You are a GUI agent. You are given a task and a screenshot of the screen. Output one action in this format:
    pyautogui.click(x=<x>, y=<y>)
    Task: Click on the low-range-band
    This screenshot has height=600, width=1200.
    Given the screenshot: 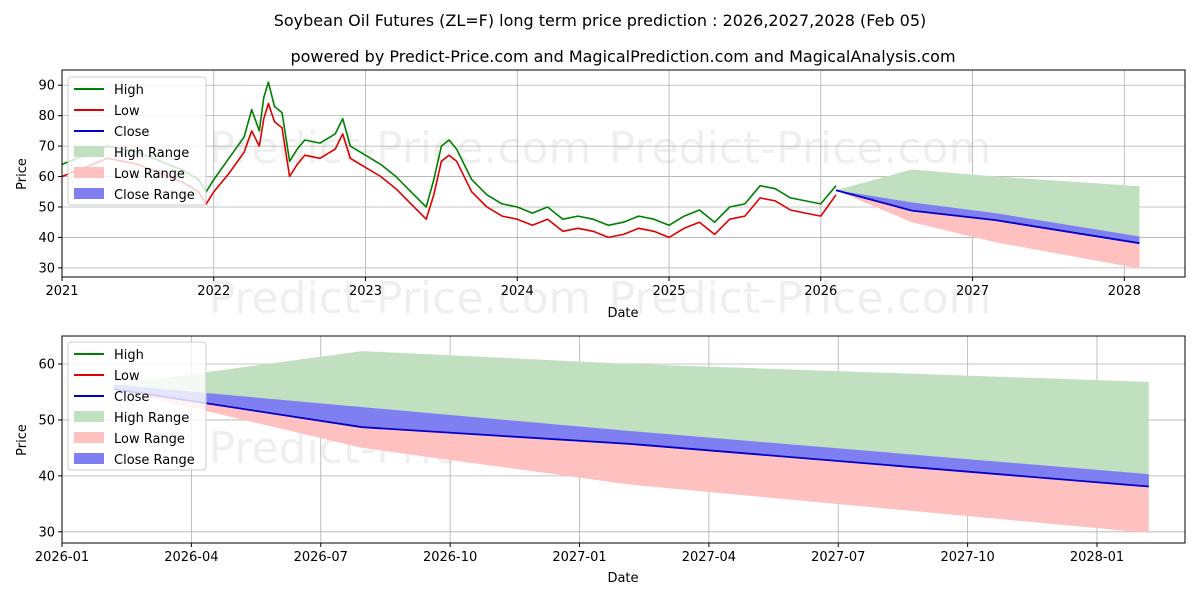 What is the action you would take?
    pyautogui.click(x=988, y=229)
    